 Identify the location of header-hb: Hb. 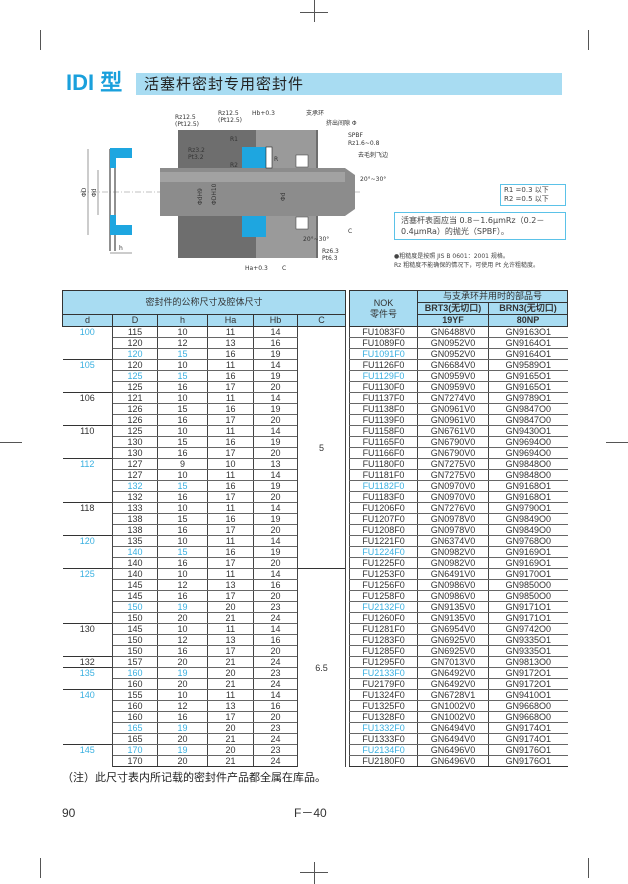
(275, 320).